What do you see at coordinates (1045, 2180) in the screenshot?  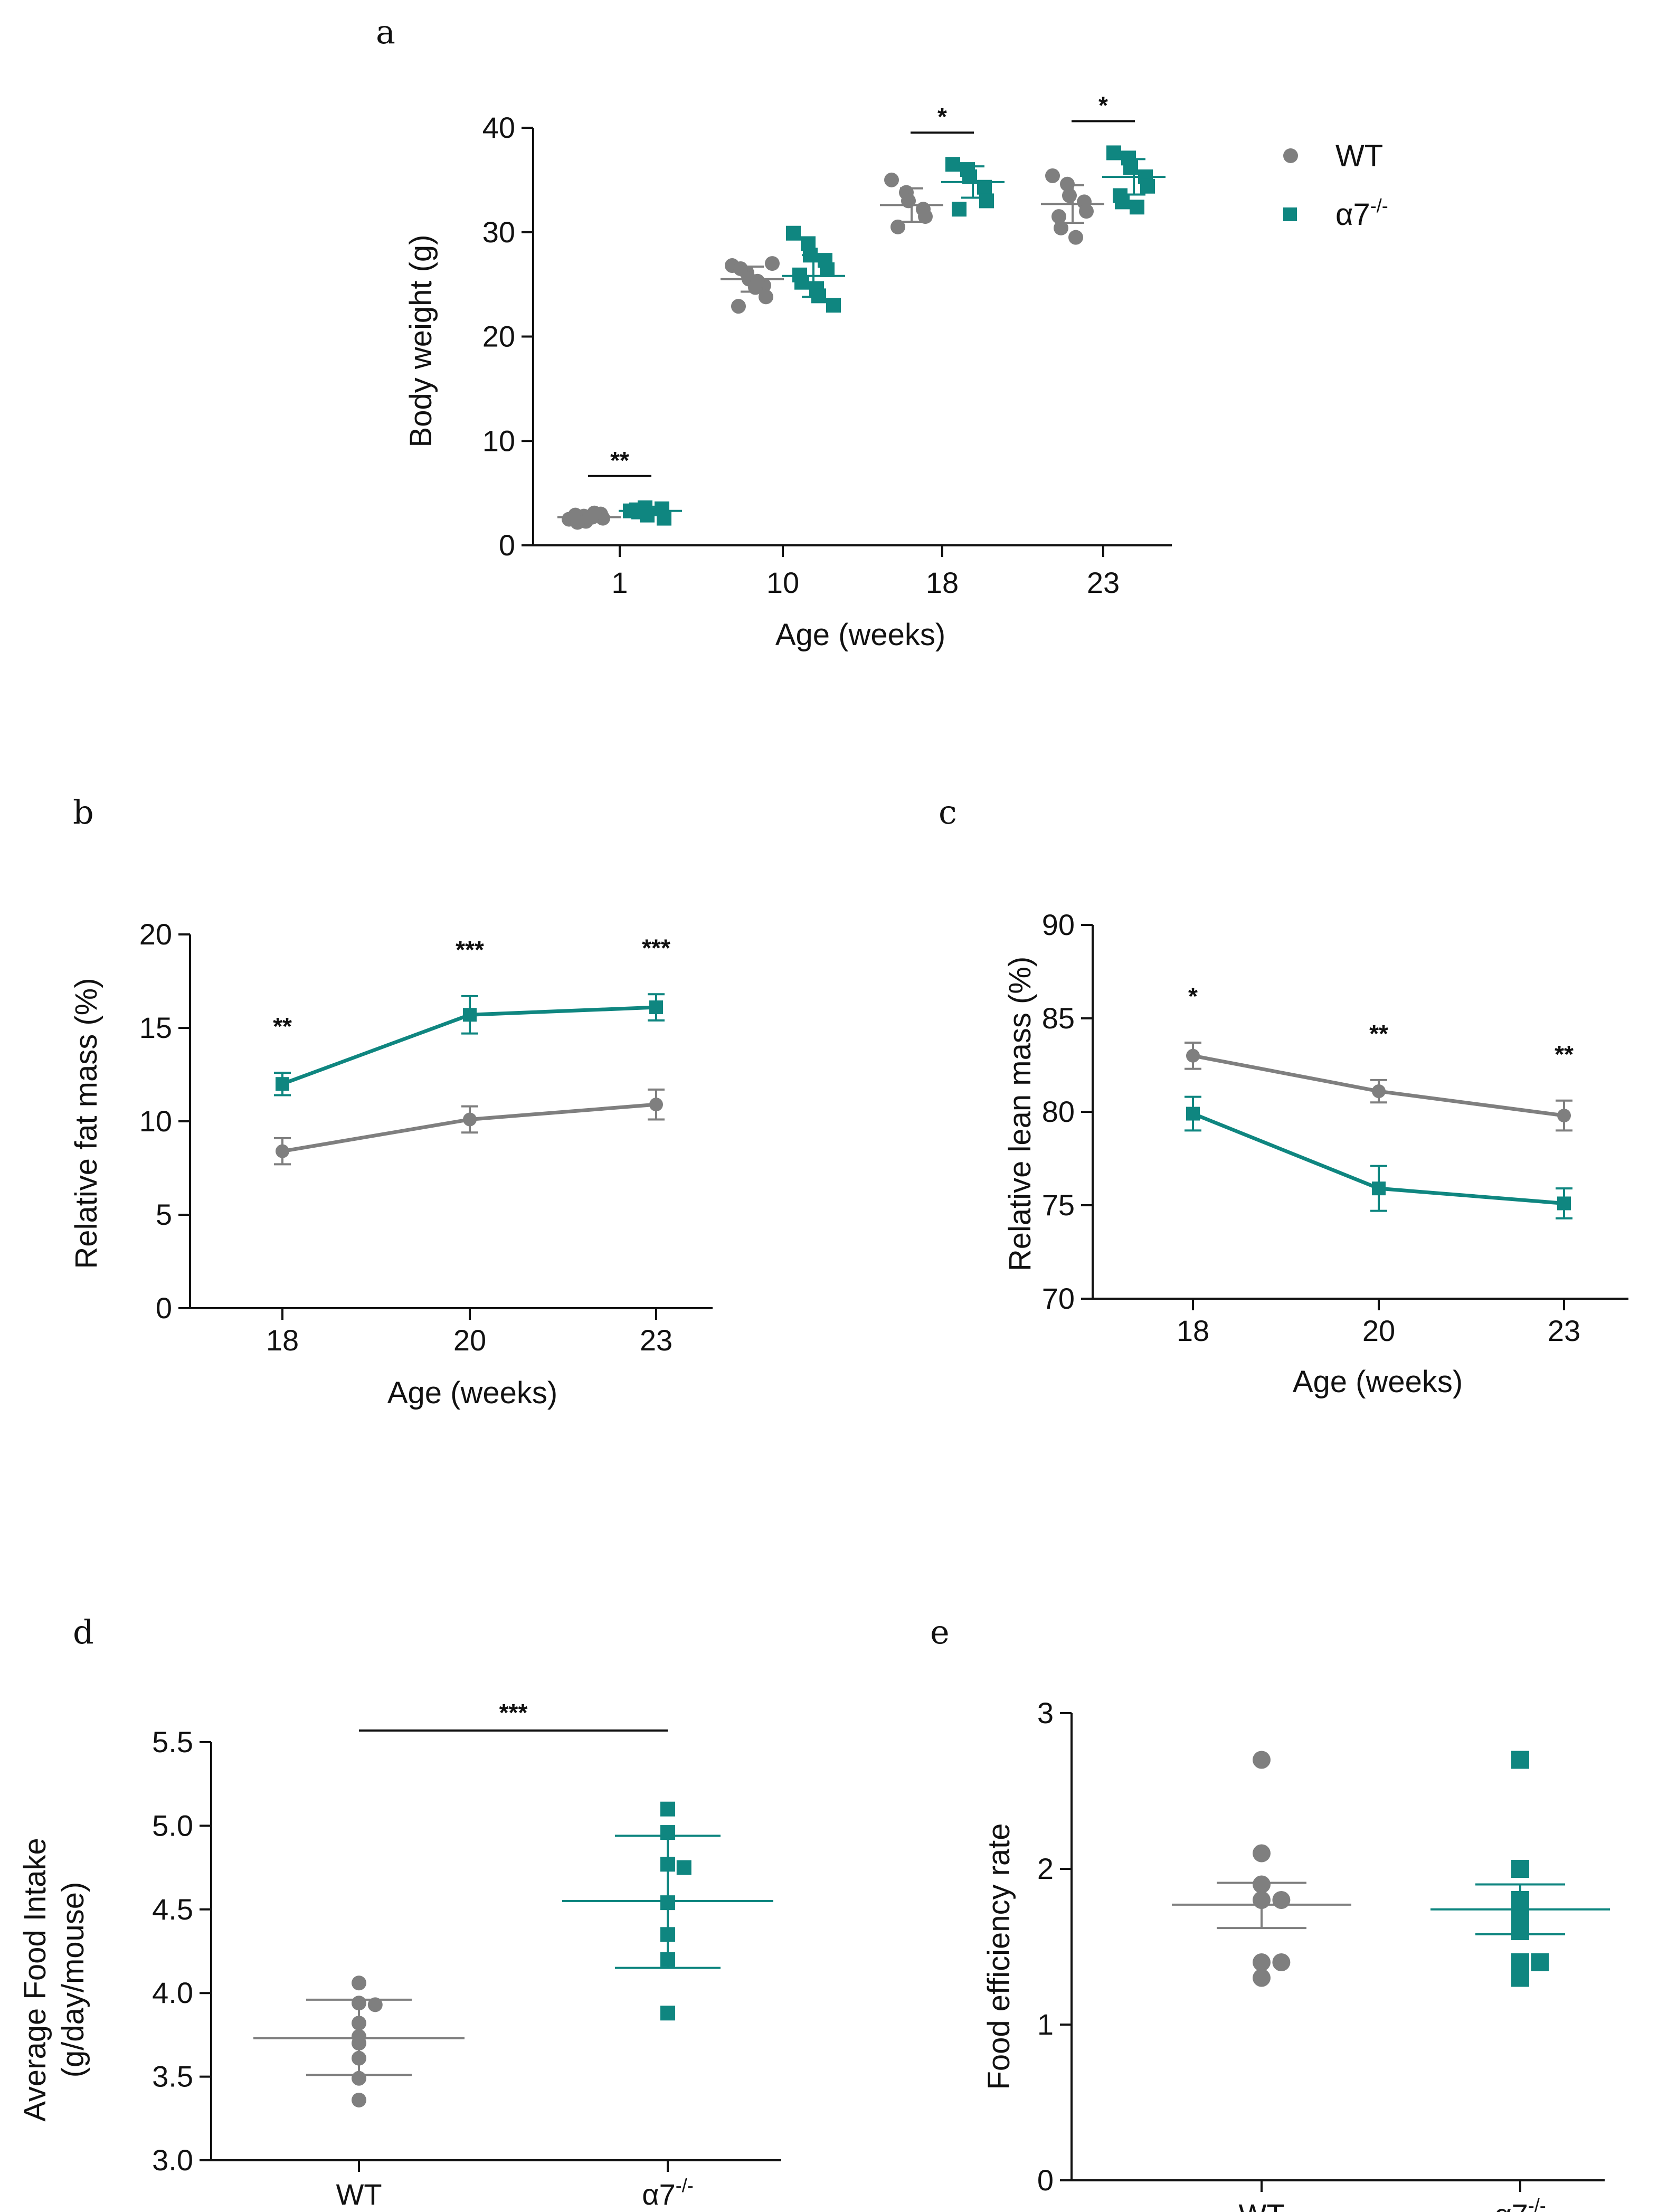 I see `panel-e-y-tick-label: 0` at bounding box center [1045, 2180].